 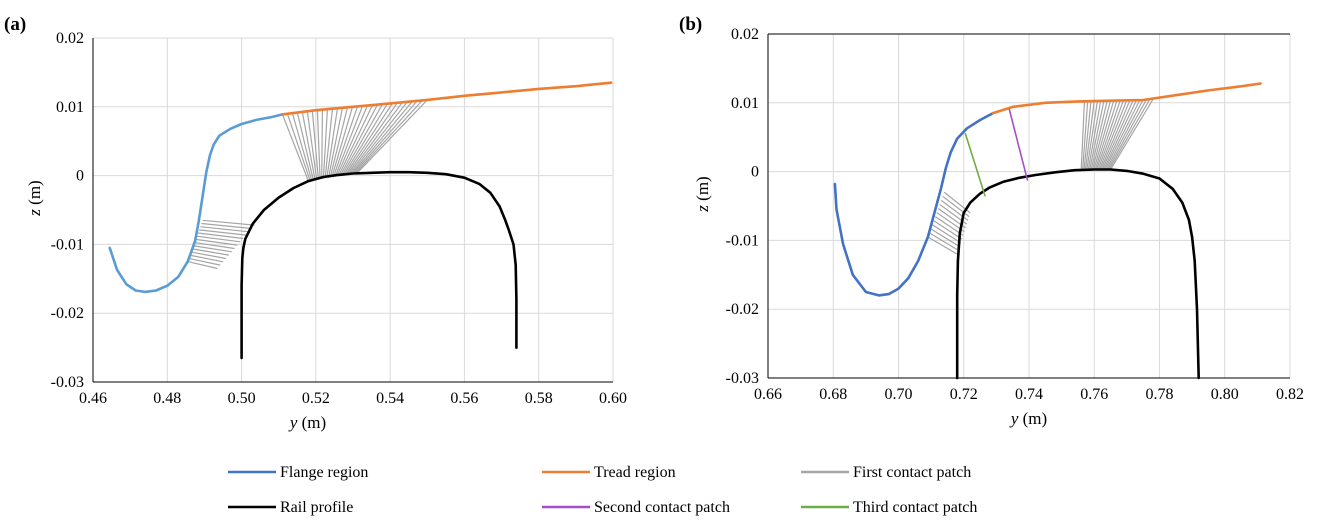 What do you see at coordinates (1290, 394) in the screenshot?
I see `x-tick-label: 0.82` at bounding box center [1290, 394].